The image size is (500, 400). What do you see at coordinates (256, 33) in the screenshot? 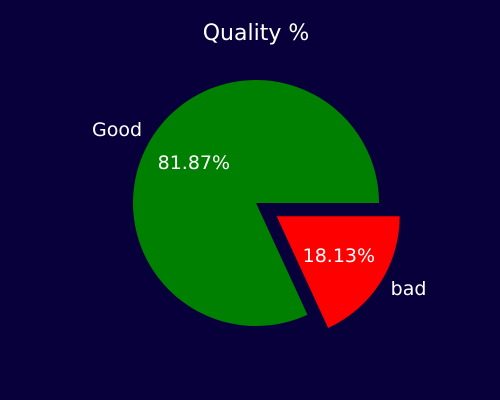
I see `chart-title: Quality %` at bounding box center [256, 33].